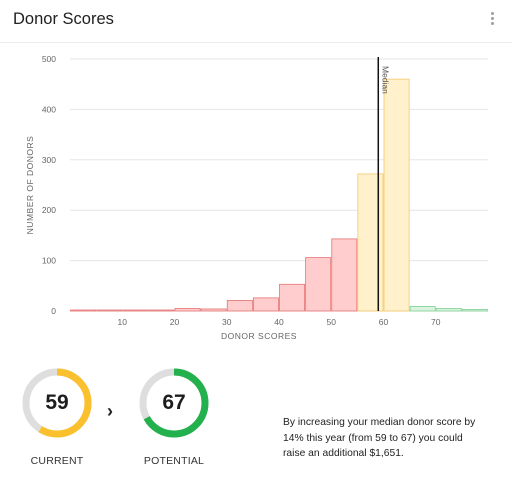  I want to click on x-tick-label: 20, so click(175, 322).